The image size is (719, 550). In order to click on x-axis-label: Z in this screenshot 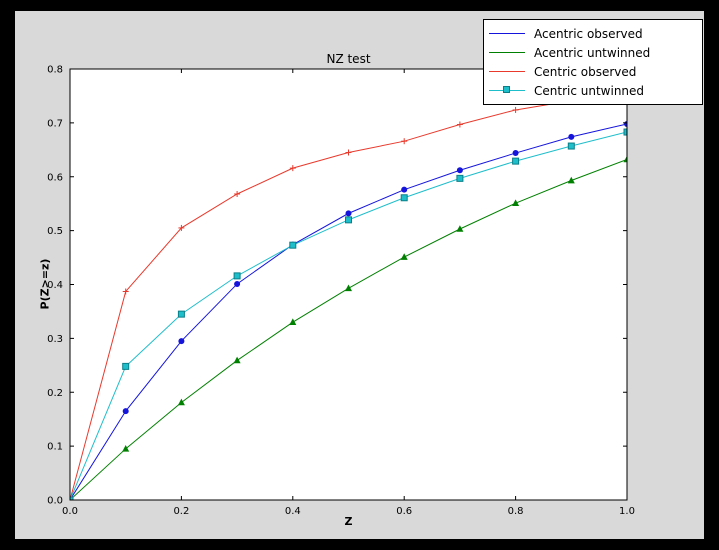, I will do `click(348, 521)`.